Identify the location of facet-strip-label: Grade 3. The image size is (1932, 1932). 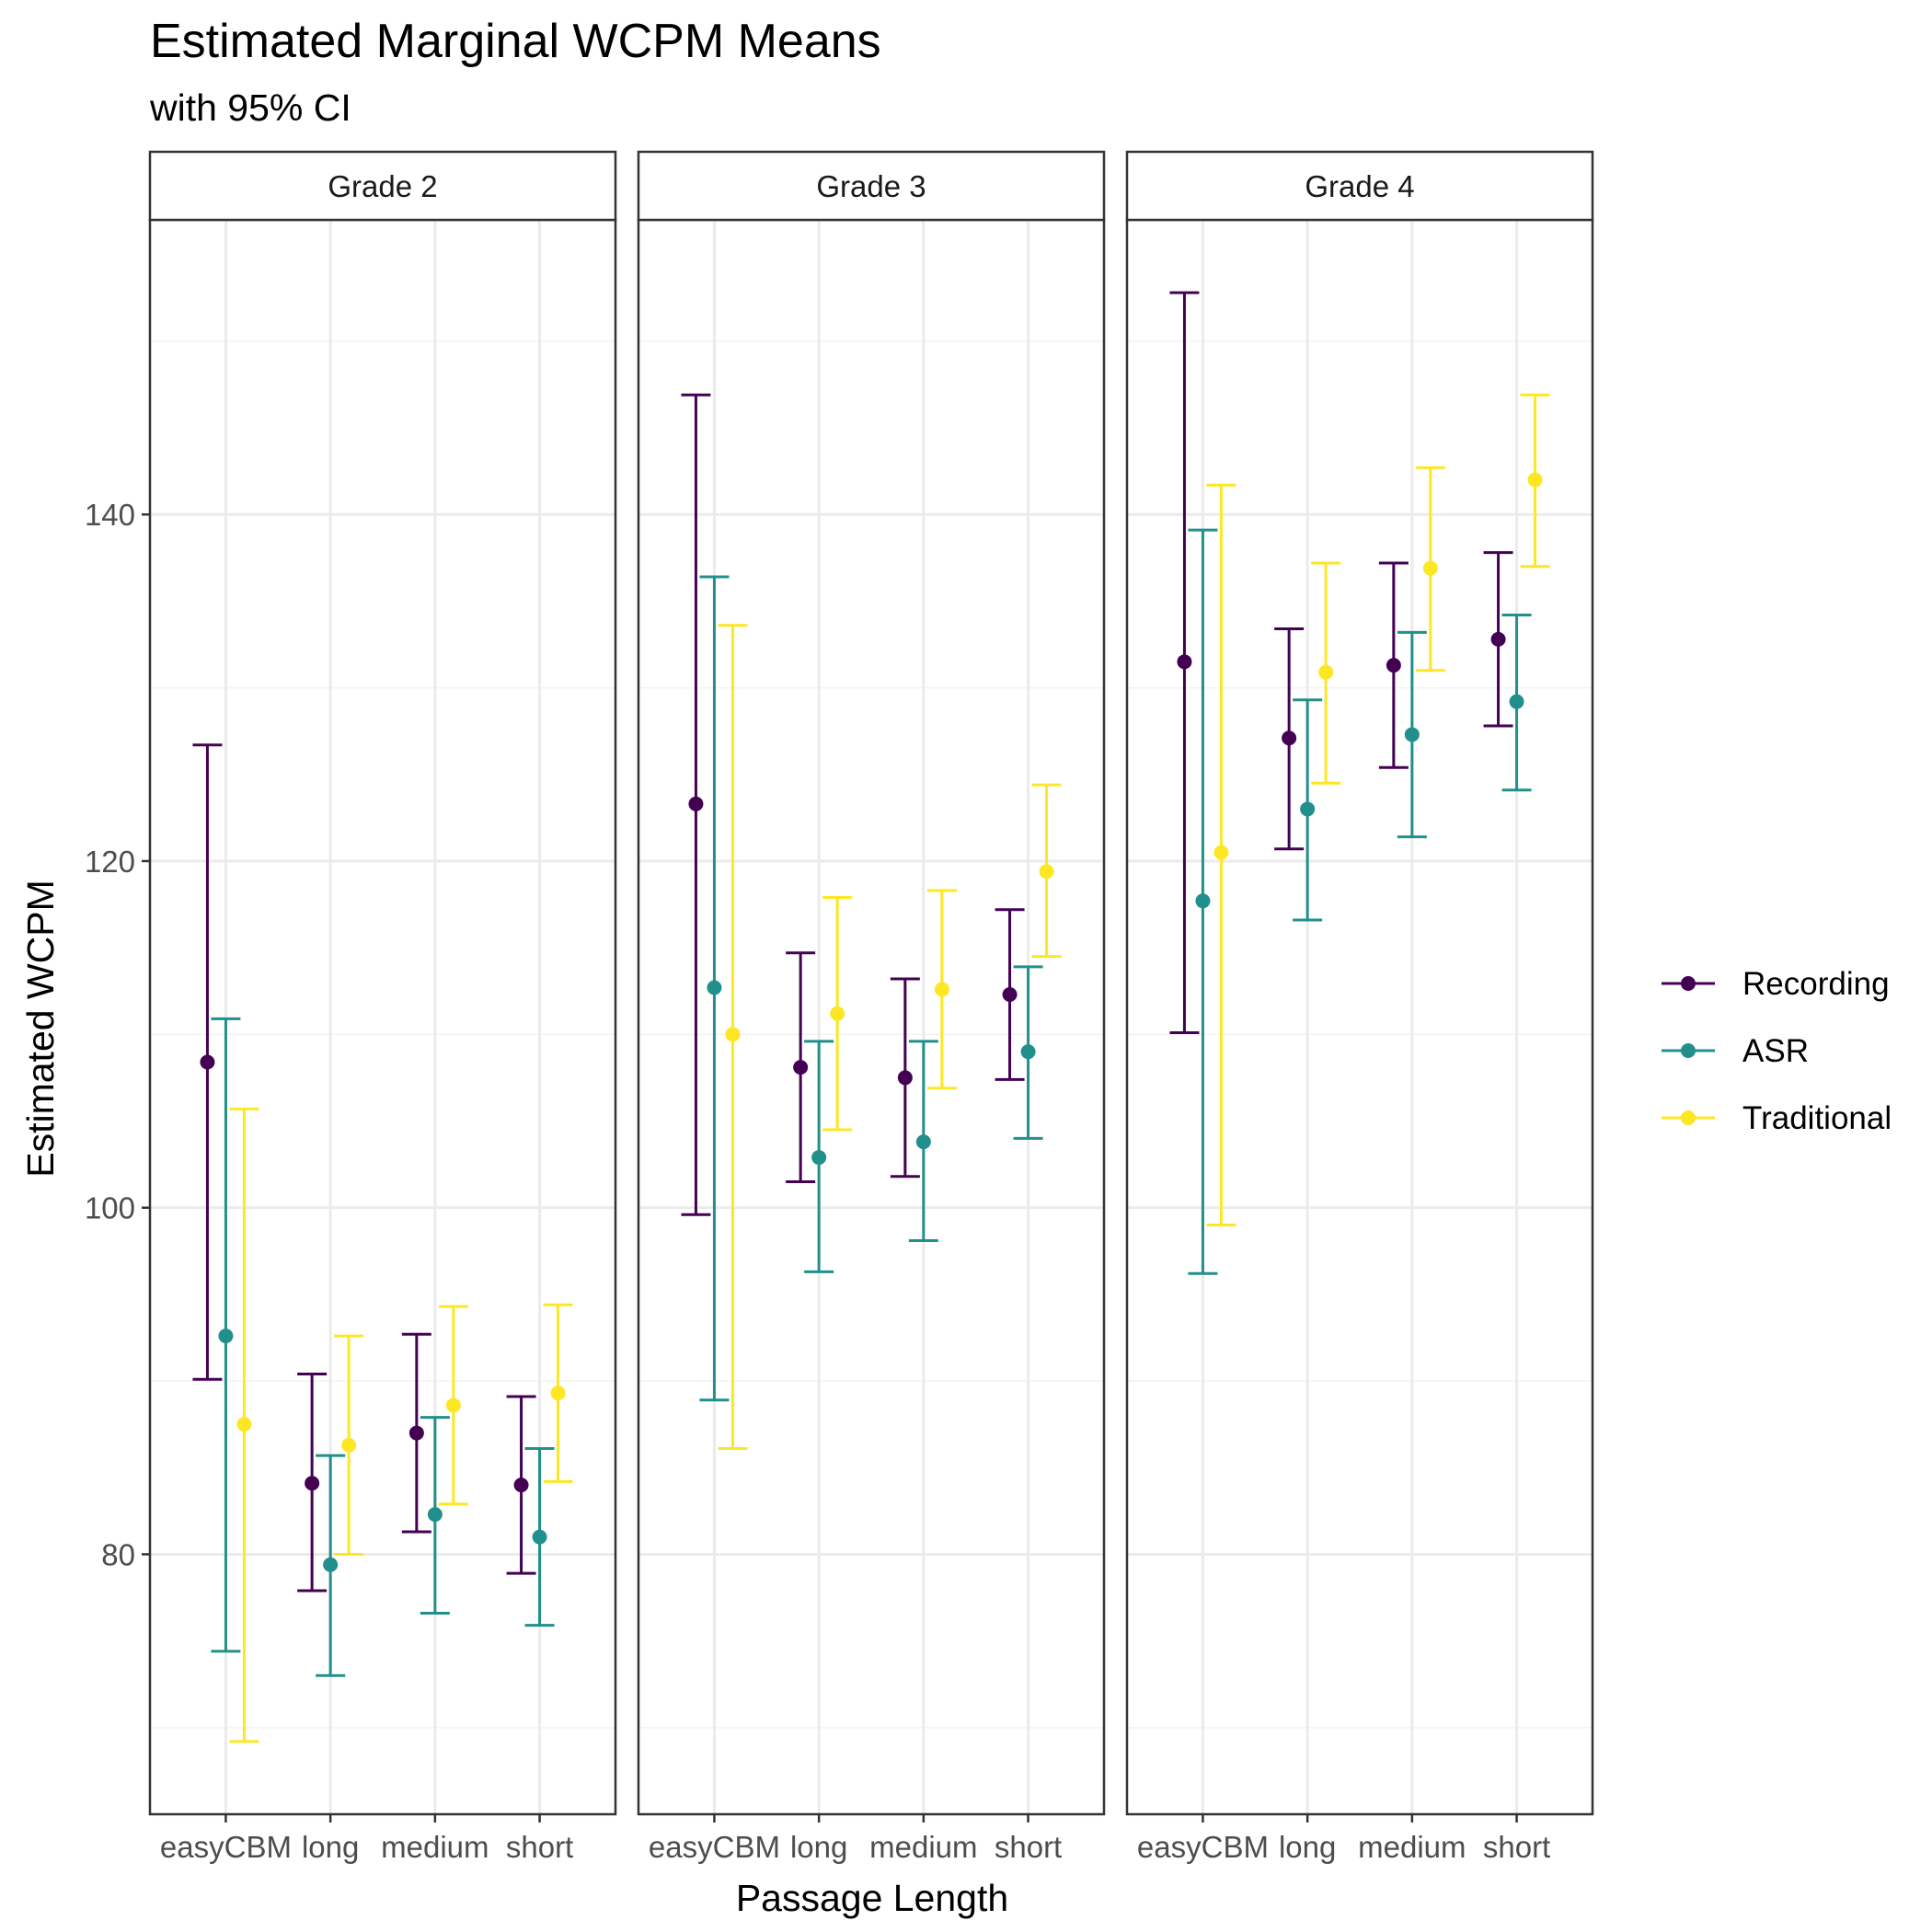
(871, 186).